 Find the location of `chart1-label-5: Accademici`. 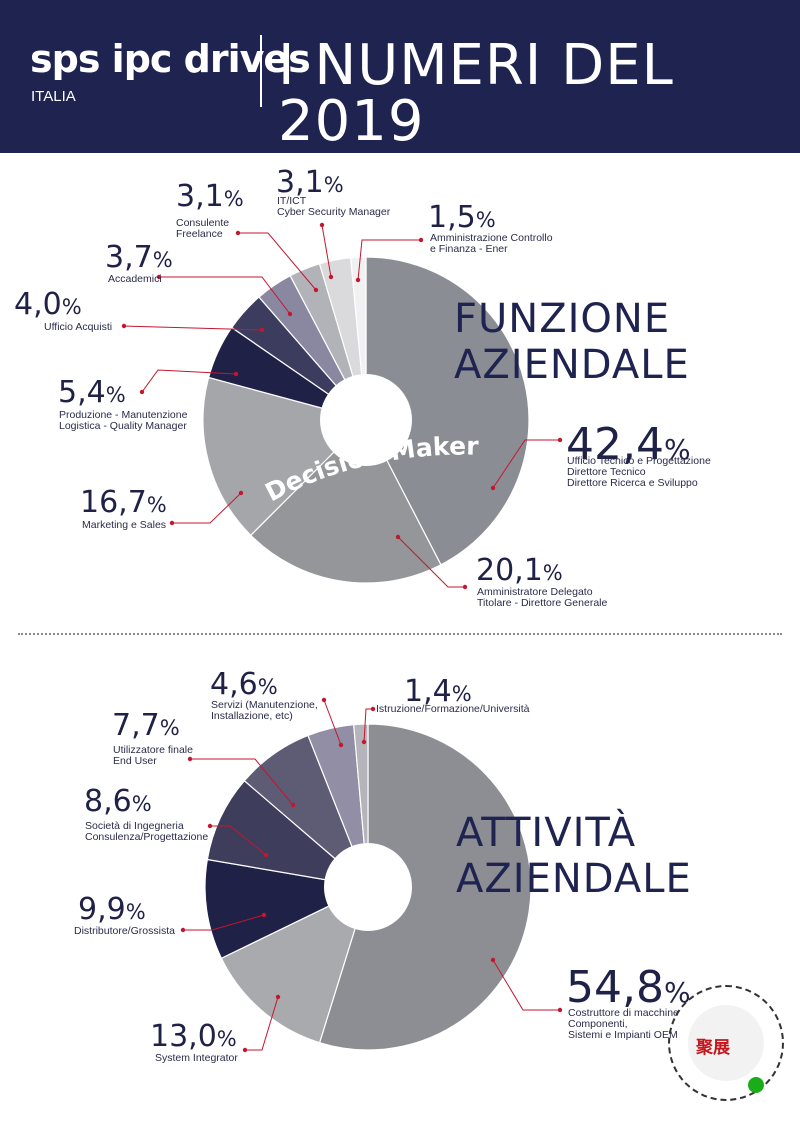

chart1-label-5: Accademici is located at coordinates (135, 279).